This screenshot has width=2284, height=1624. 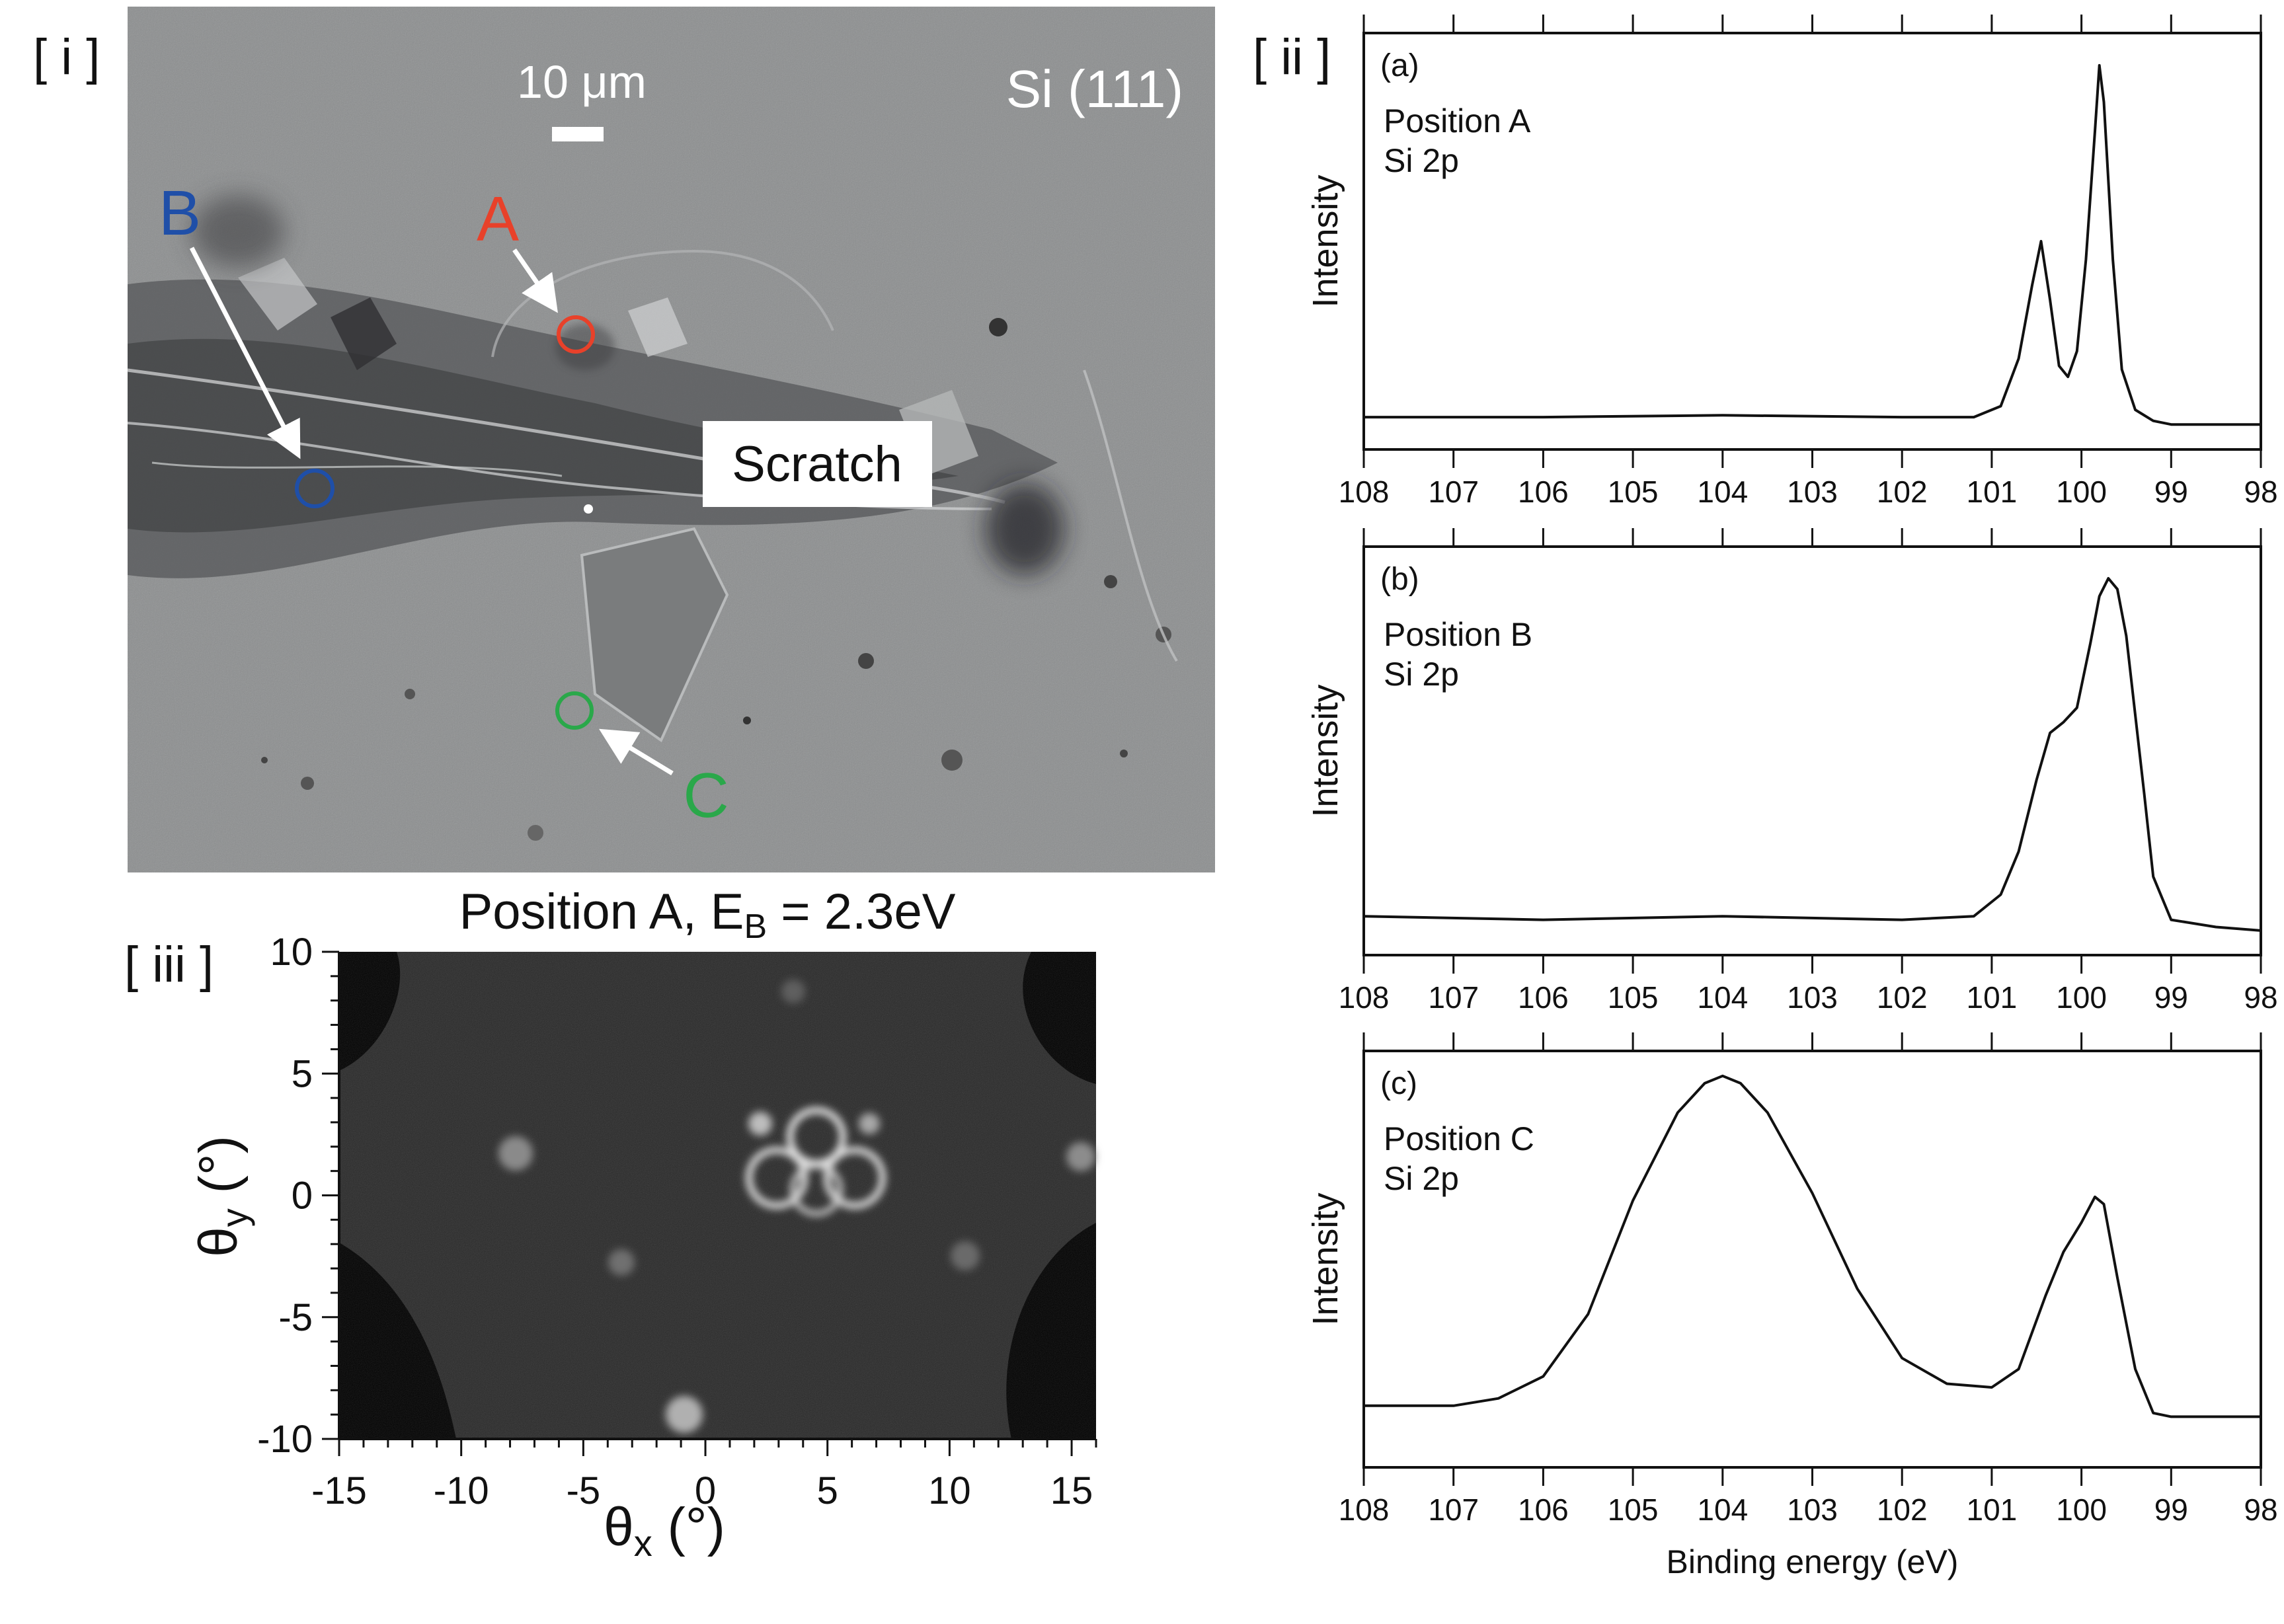 What do you see at coordinates (315, 488) in the screenshot?
I see `marker-circle-b` at bounding box center [315, 488].